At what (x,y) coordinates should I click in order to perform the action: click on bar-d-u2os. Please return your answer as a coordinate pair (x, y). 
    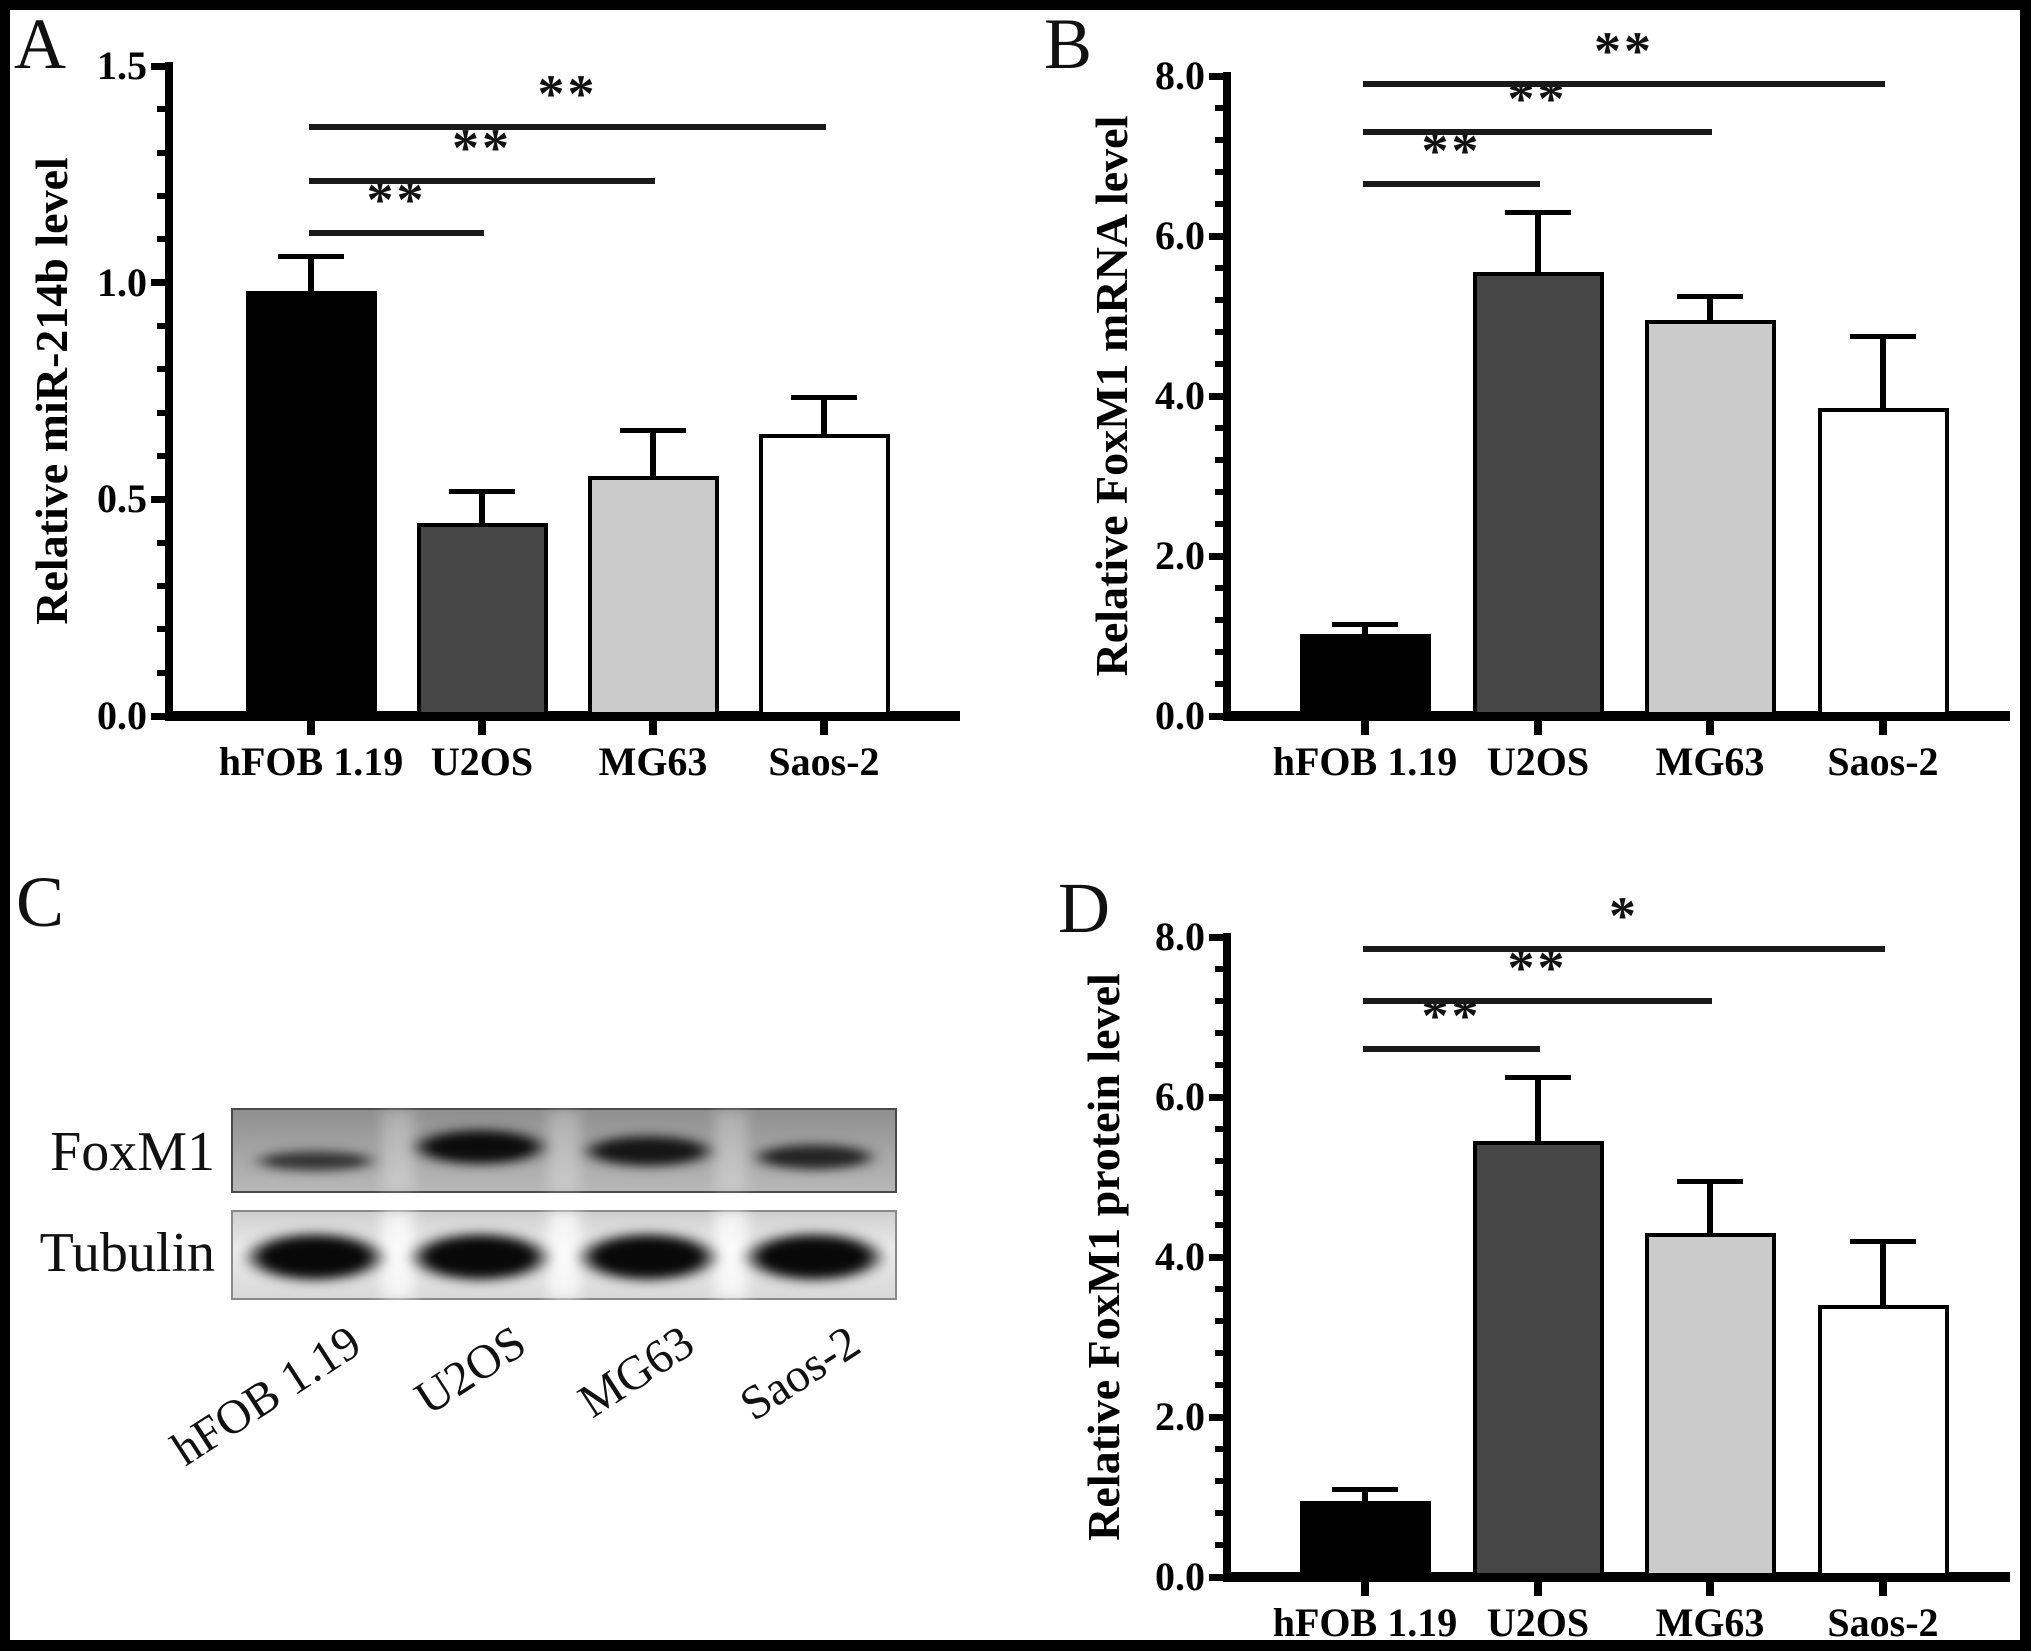
    Looking at the image, I should click on (1538, 1359).